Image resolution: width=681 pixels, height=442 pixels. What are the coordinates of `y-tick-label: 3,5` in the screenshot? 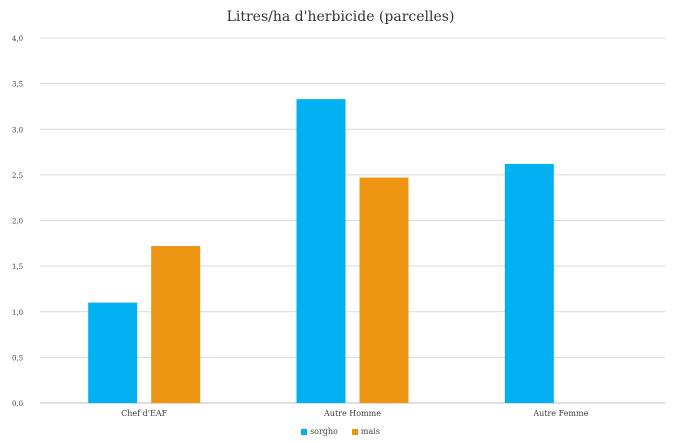 It's located at (17, 85).